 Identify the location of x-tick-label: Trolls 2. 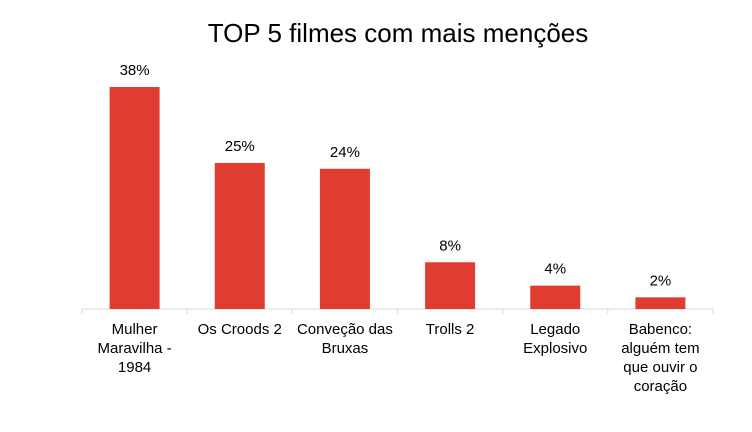
(450, 329).